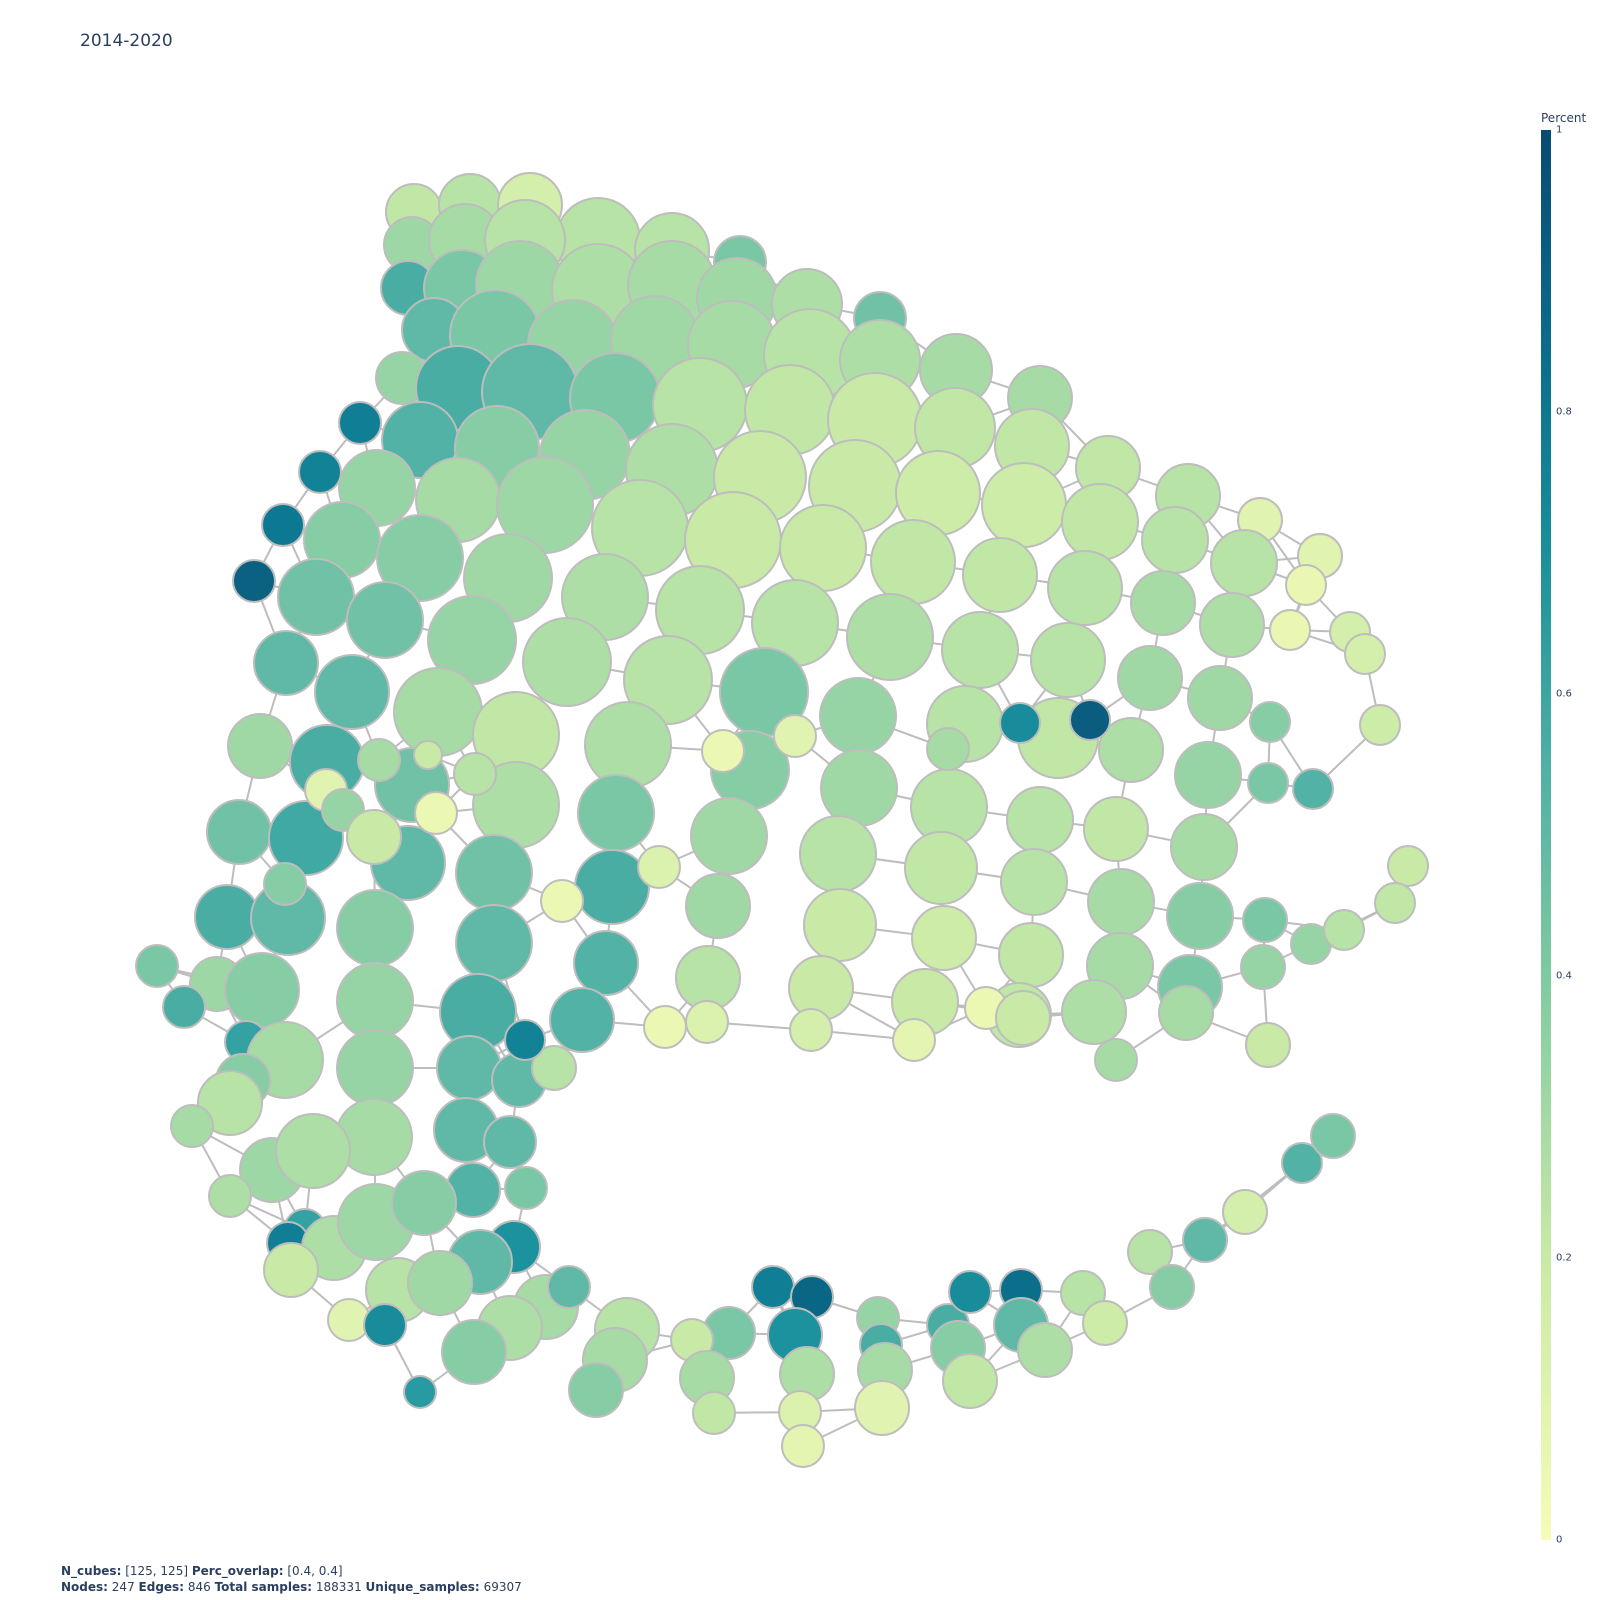  What do you see at coordinates (1564, 118) in the screenshot?
I see `colorbar-title: Percent` at bounding box center [1564, 118].